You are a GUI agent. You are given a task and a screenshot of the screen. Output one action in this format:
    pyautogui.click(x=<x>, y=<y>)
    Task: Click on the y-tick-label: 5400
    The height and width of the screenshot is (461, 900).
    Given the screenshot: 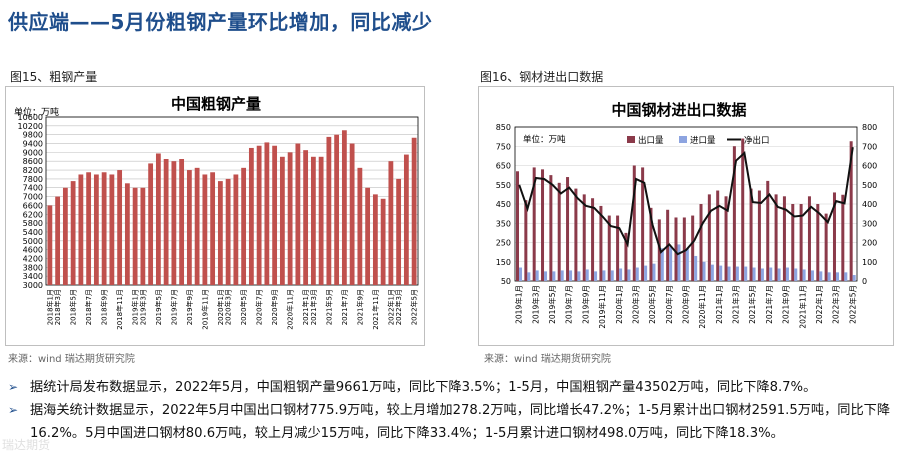 What is the action you would take?
    pyautogui.click(x=33, y=232)
    